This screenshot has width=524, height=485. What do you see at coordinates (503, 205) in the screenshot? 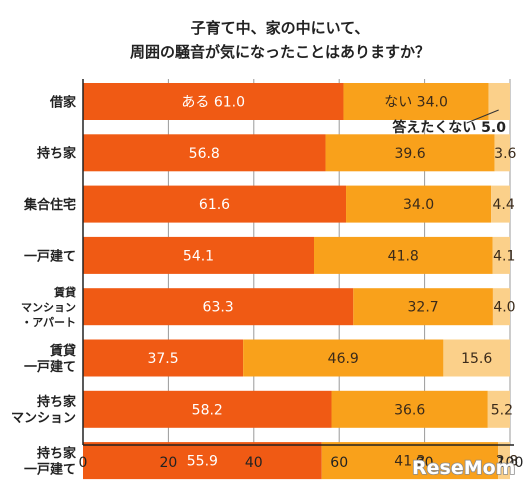
I see `data-label: 4.4` at bounding box center [503, 205].